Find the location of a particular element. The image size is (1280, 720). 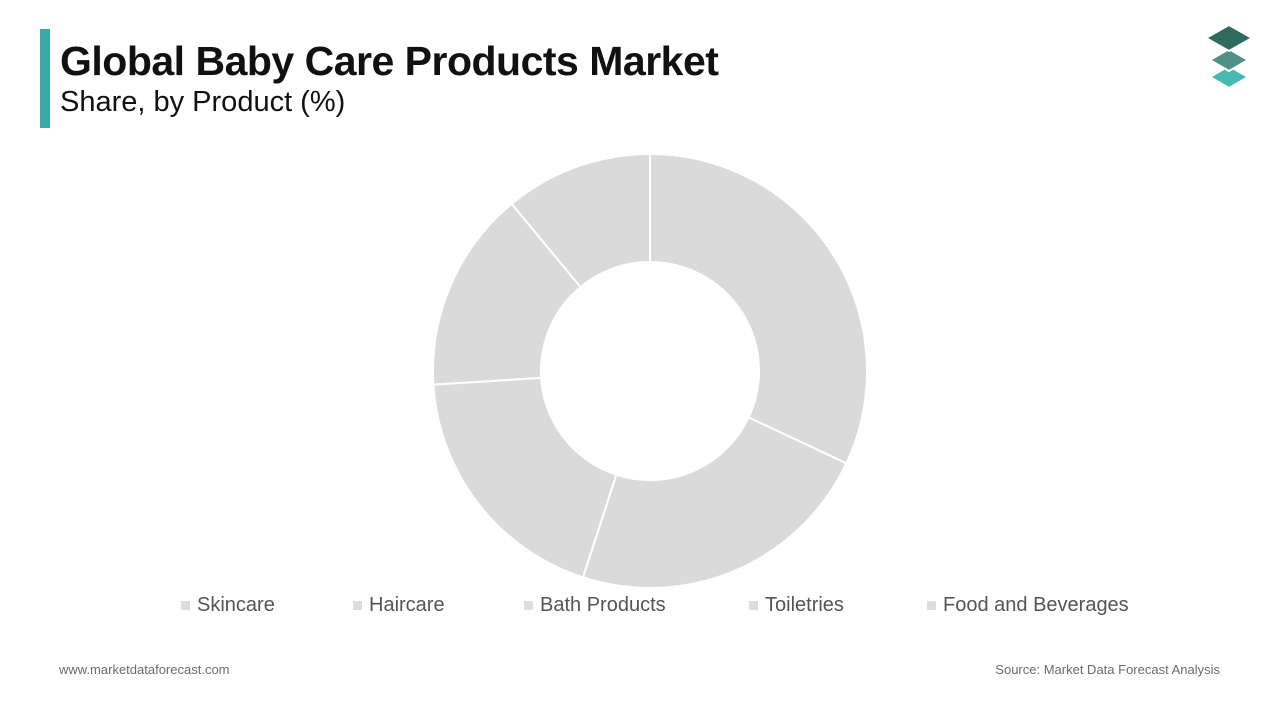

legend-label: Food and Beverages is located at coordinates (1036, 605).